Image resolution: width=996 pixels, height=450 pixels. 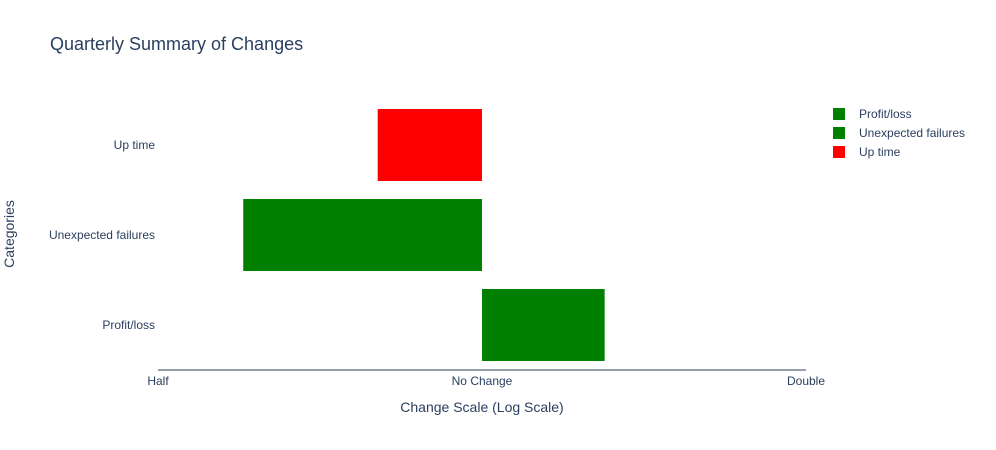 I want to click on y-tick-label: Profit/loss, so click(x=128, y=325).